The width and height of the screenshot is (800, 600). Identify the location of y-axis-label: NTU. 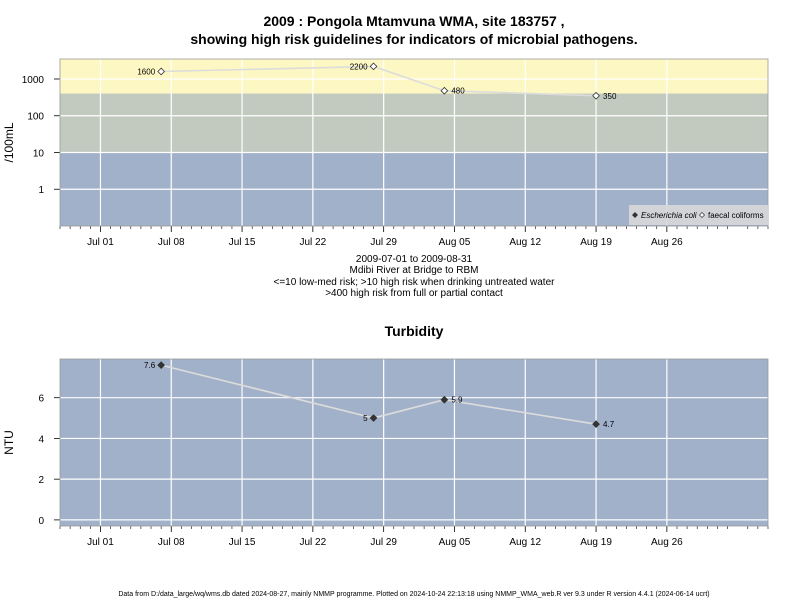
(9, 442).